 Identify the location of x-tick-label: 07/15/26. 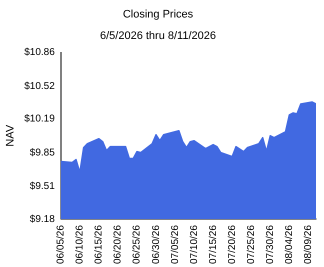
(213, 244).